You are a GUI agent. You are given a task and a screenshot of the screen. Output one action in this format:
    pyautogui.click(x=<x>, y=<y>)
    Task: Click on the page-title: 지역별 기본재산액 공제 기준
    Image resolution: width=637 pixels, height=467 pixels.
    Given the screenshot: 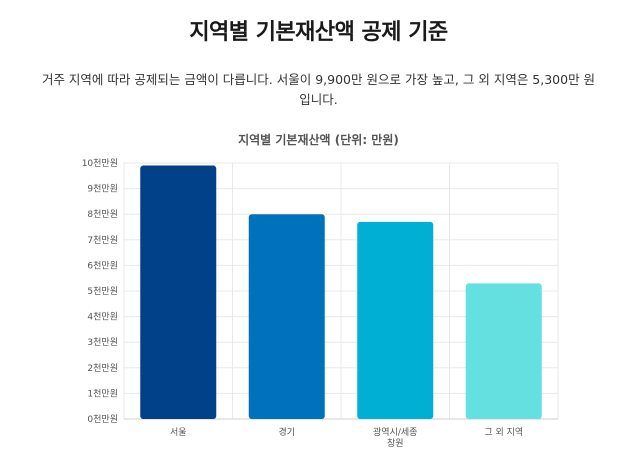 What is the action you would take?
    pyautogui.click(x=318, y=32)
    